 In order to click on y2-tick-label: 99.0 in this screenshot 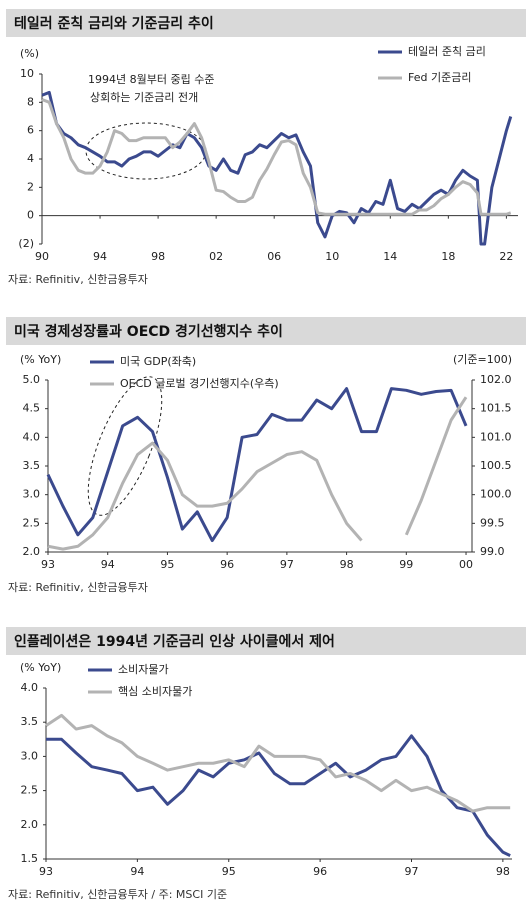, I will do `click(492, 551)`.